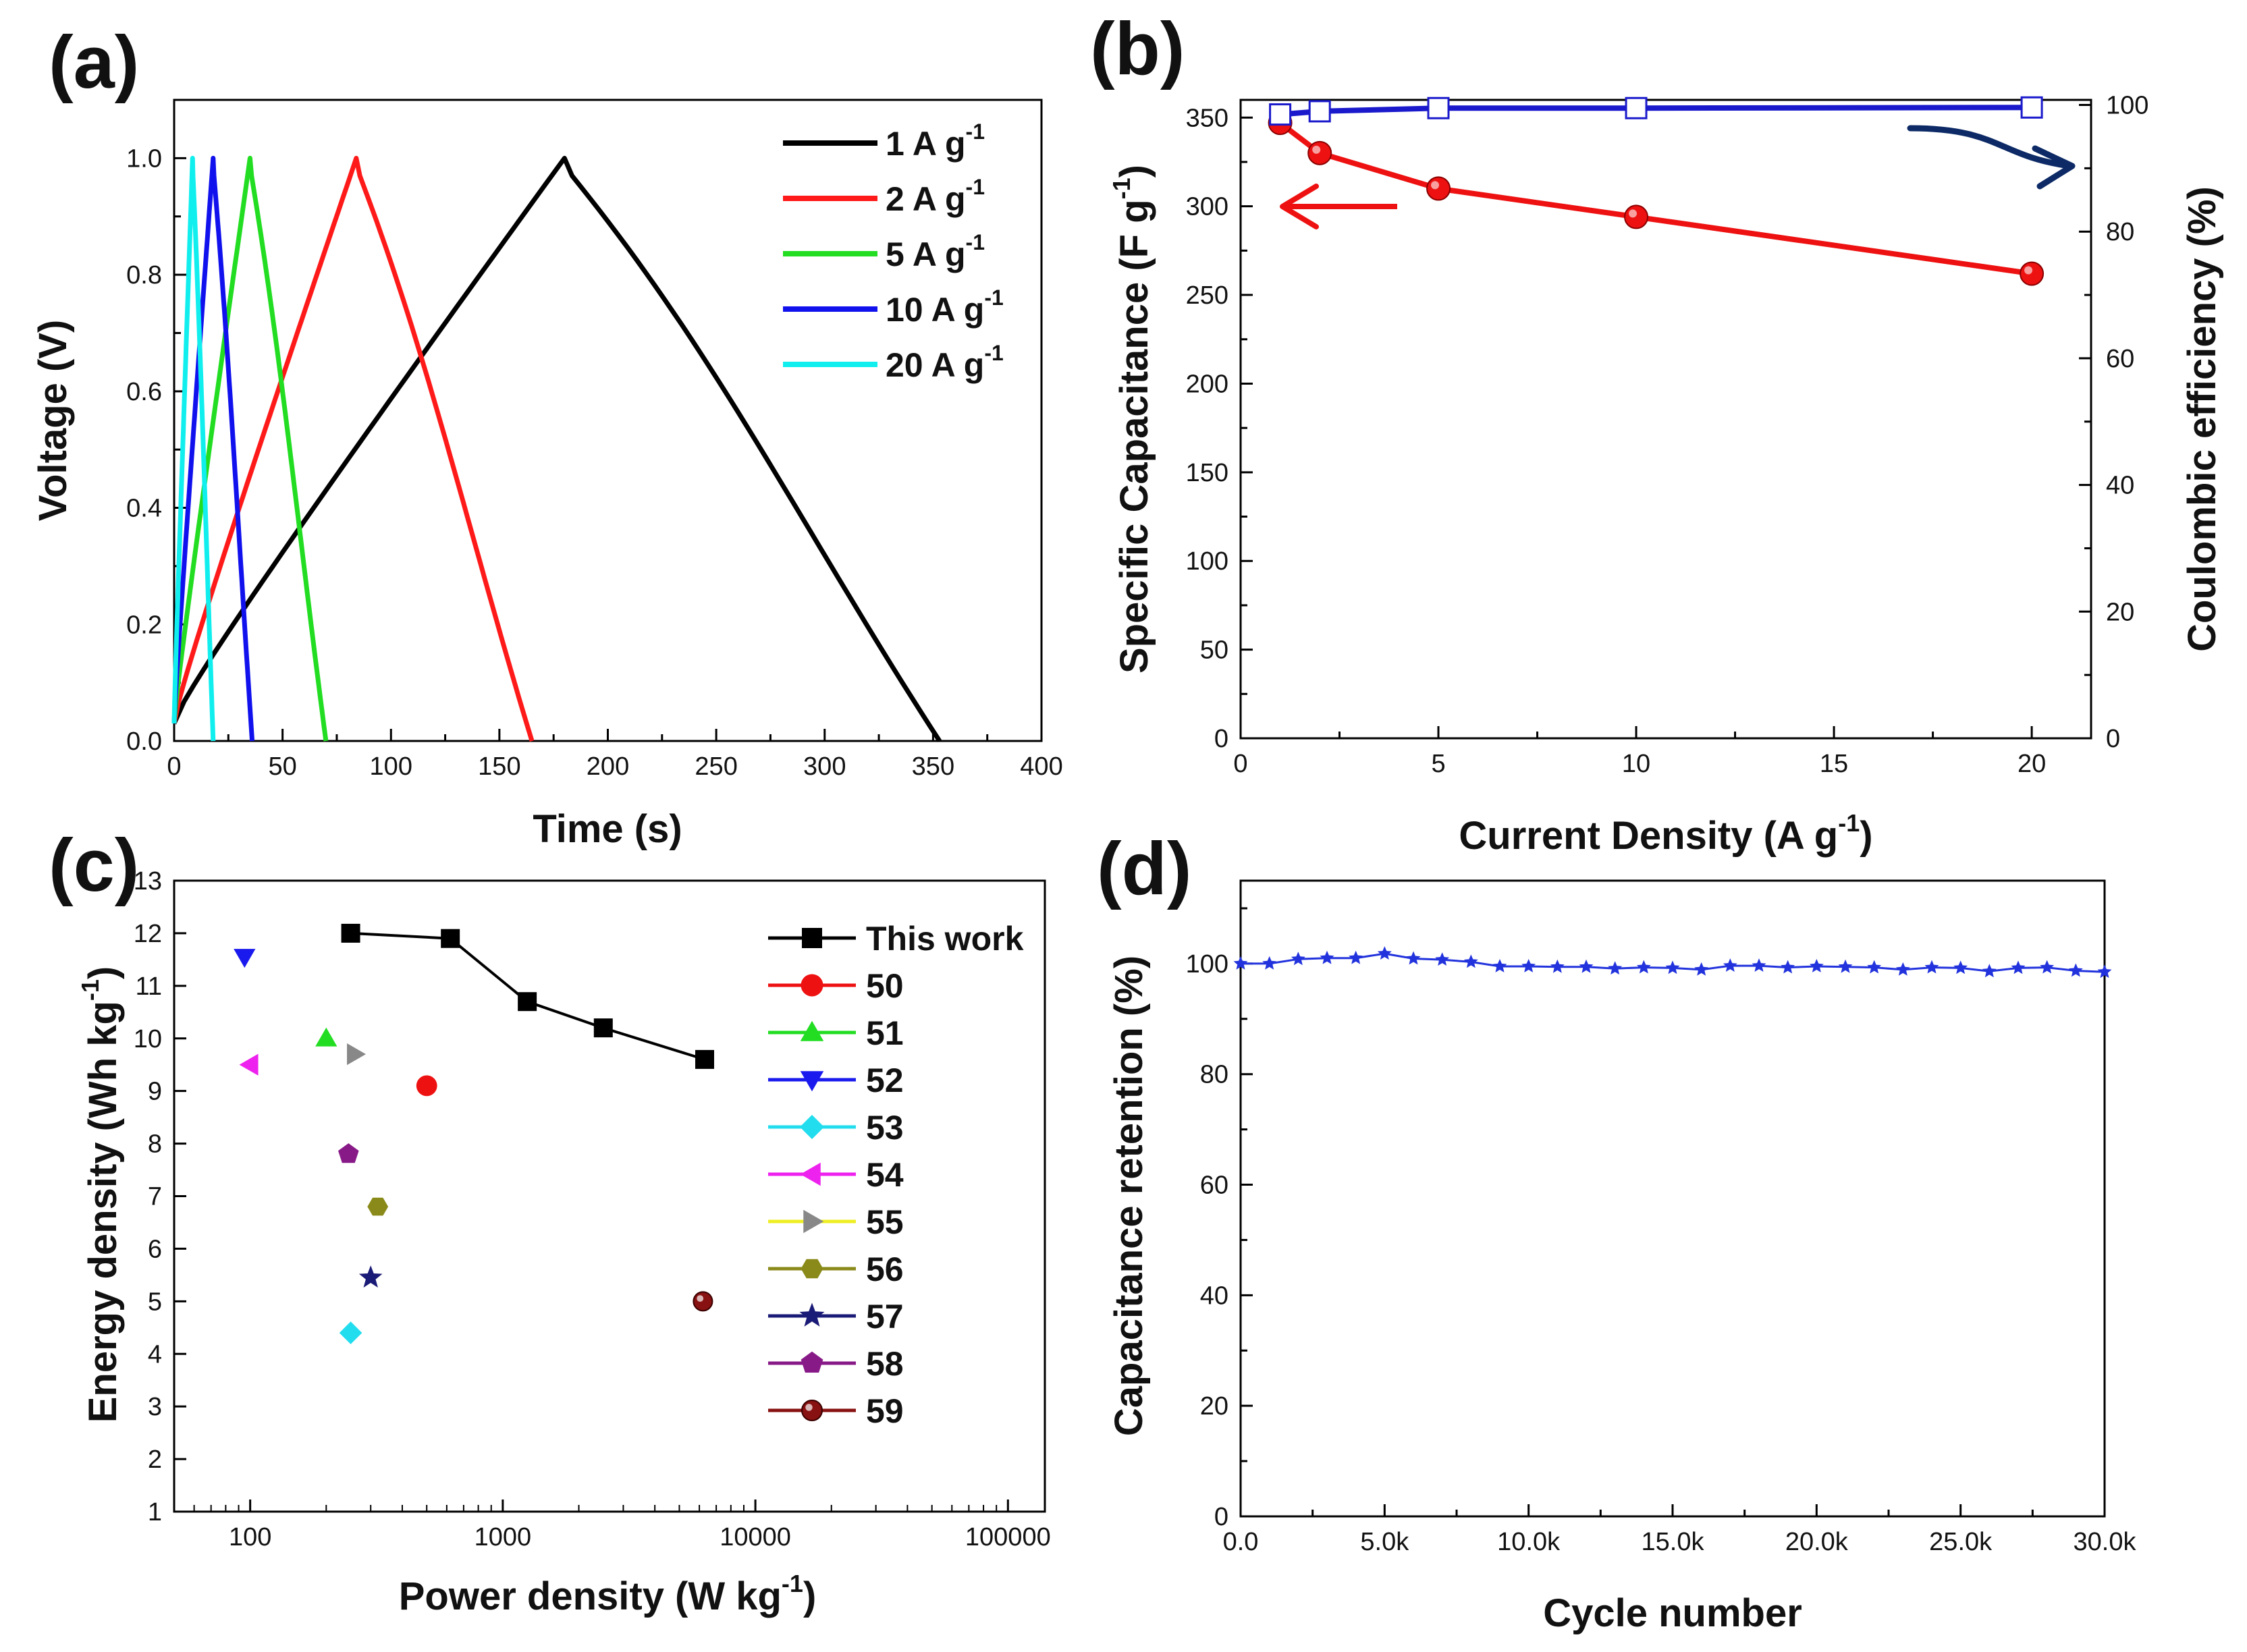 This screenshot has height=1652, width=2247. What do you see at coordinates (1207, 473) in the screenshot?
I see `panel-b-ytick-label: 150` at bounding box center [1207, 473].